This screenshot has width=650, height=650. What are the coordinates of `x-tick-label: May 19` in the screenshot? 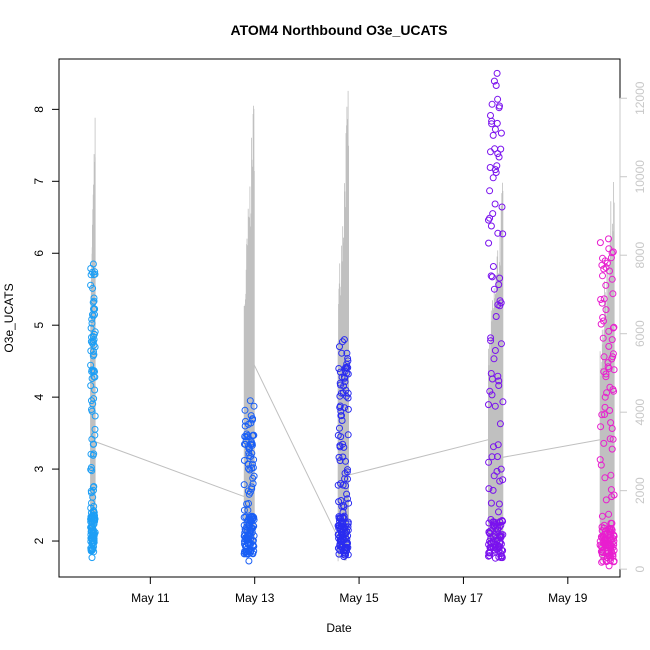 It's located at (568, 598).